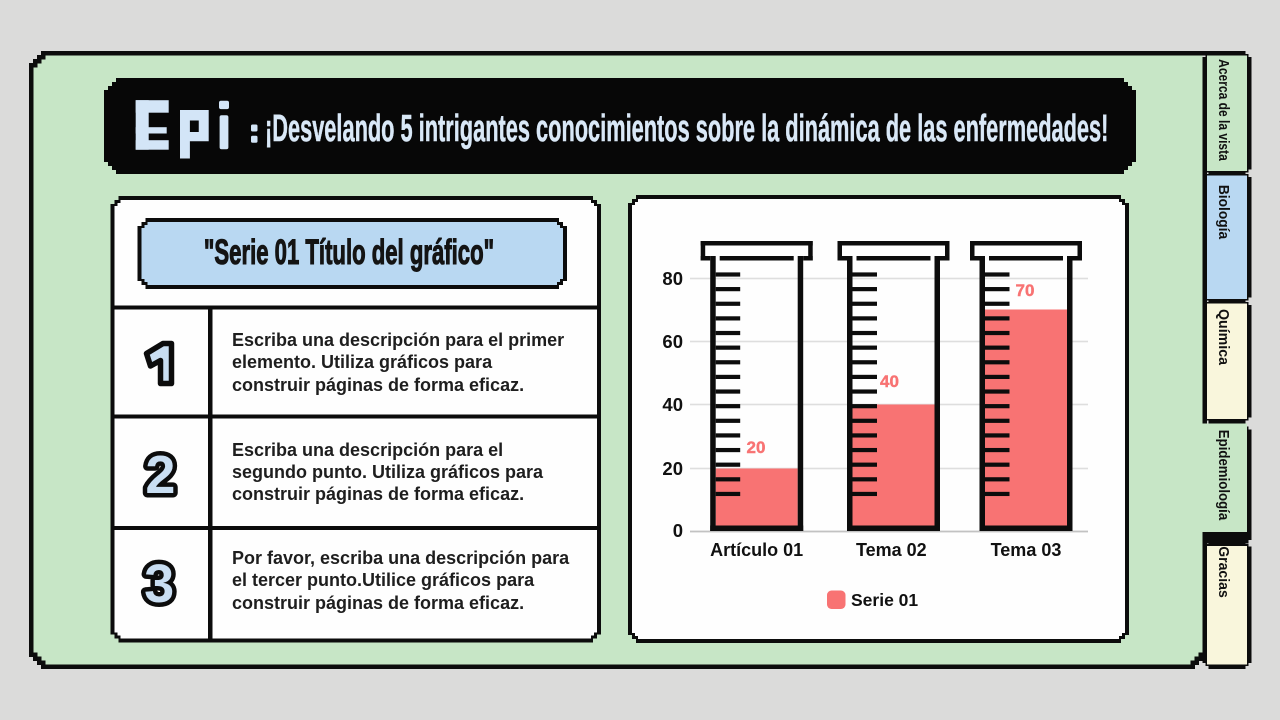 This screenshot has height=720, width=1280. What do you see at coordinates (159, 584) in the screenshot?
I see `svg-text: 3` at bounding box center [159, 584].